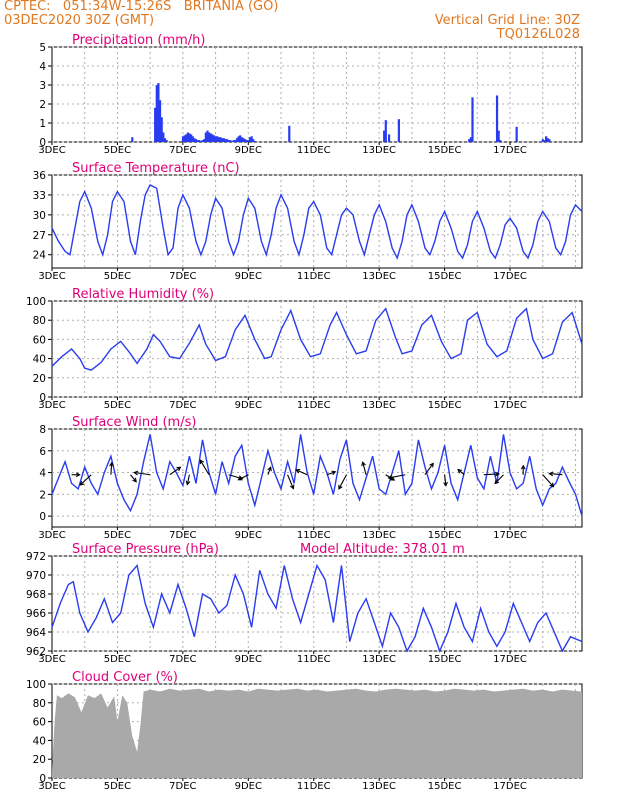 The image size is (618, 800). Describe the element at coordinates (42, 517) in the screenshot. I see `ytick-label-wind: 0` at that location.